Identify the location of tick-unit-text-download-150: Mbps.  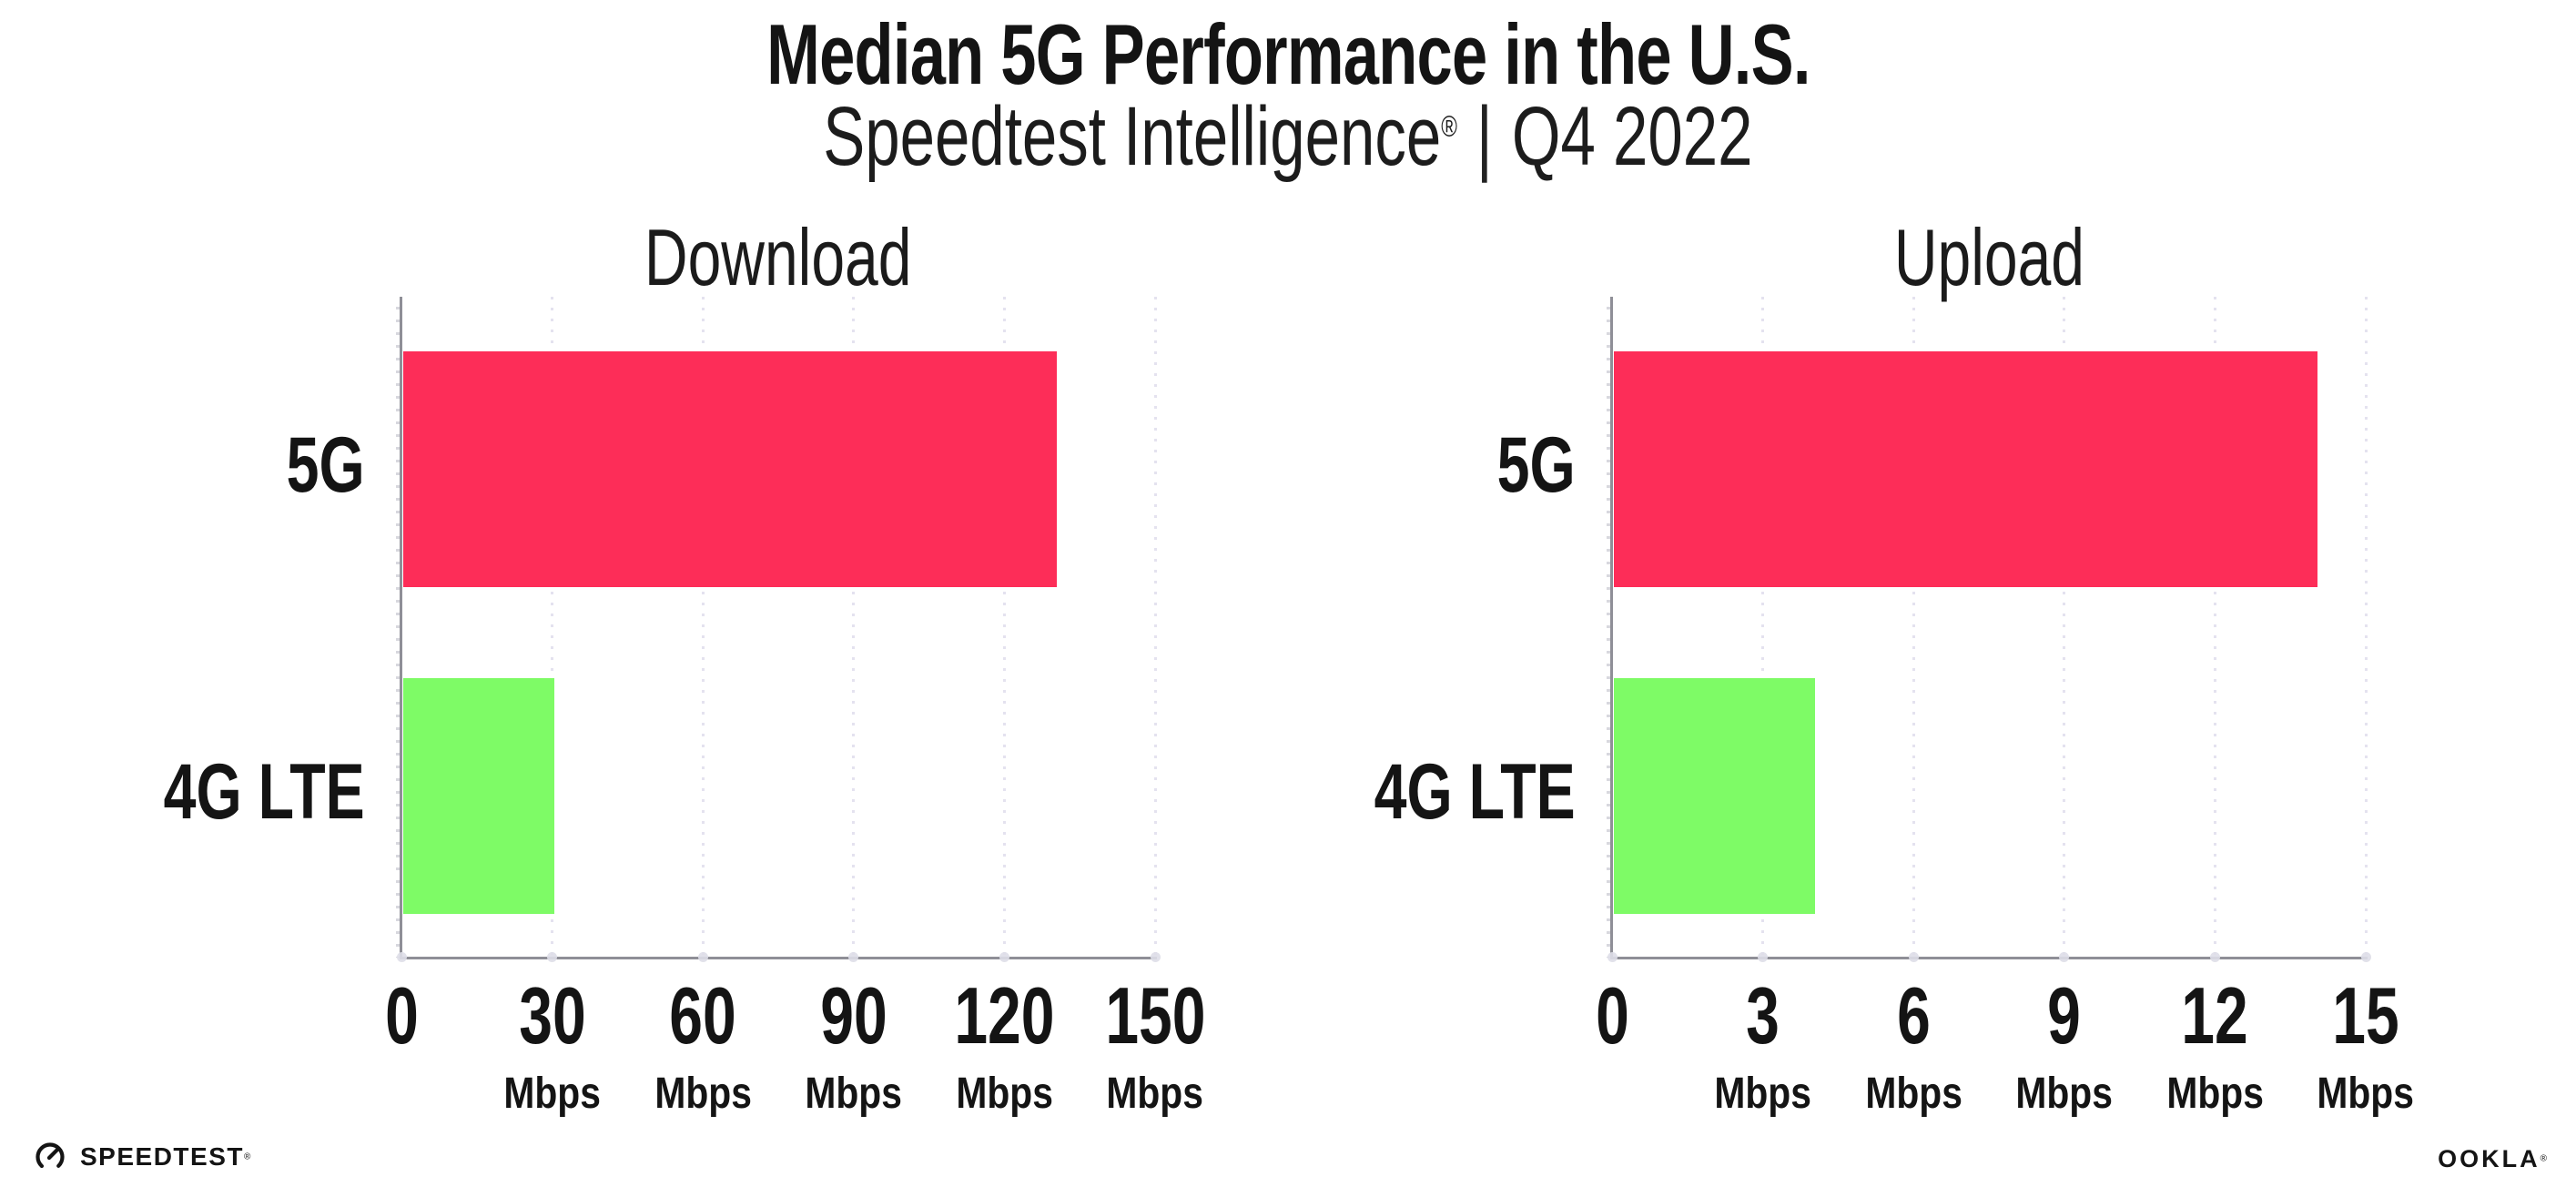
(1155, 1094).